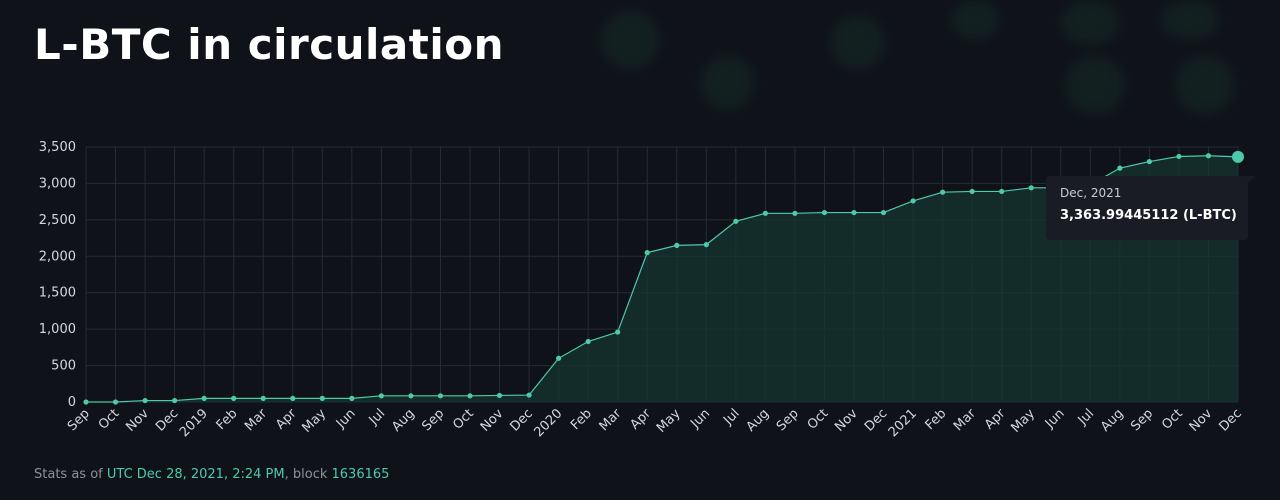  What do you see at coordinates (63, 366) in the screenshot?
I see `y-tick-label: 500` at bounding box center [63, 366].